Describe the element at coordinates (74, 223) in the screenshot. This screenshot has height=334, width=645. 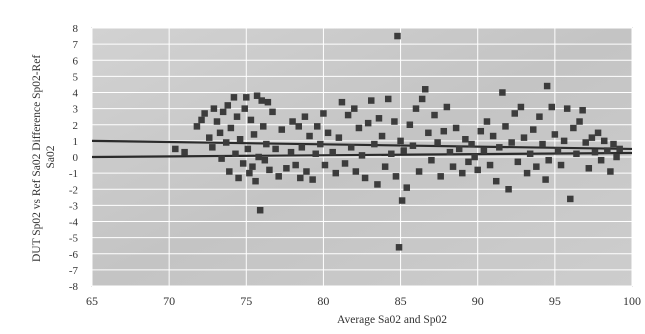
I see `y-tick-label: -4` at that location.